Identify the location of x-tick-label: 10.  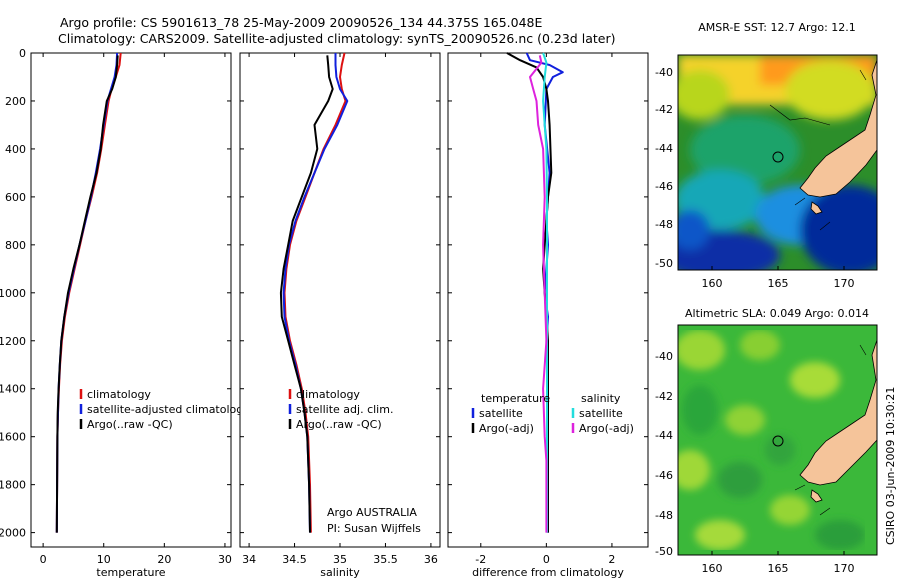
(104, 559).